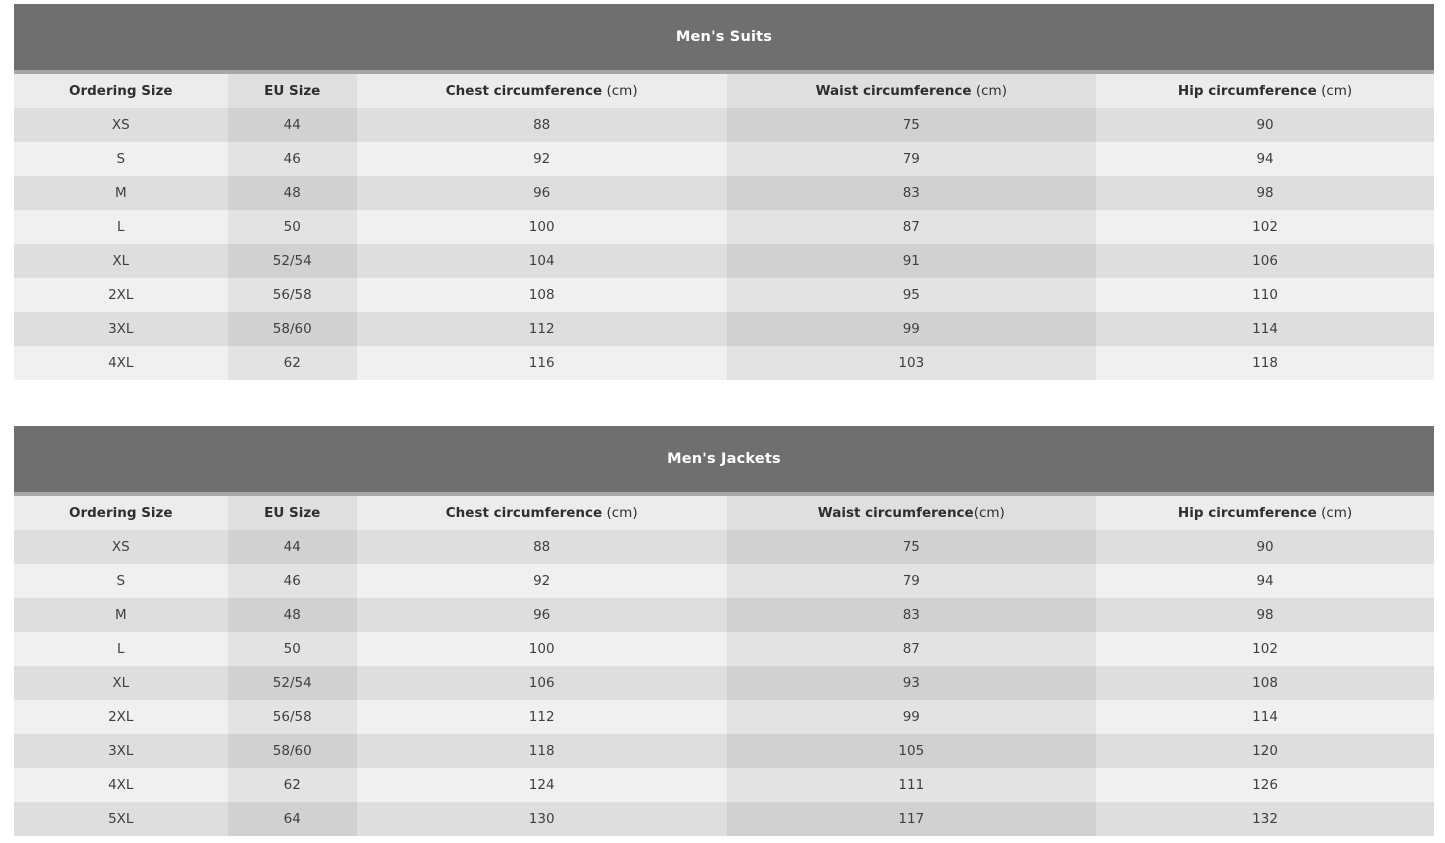 Image resolution: width=1445 pixels, height=843 pixels. Describe the element at coordinates (292, 159) in the screenshot. I see `table-cell: 46` at that location.